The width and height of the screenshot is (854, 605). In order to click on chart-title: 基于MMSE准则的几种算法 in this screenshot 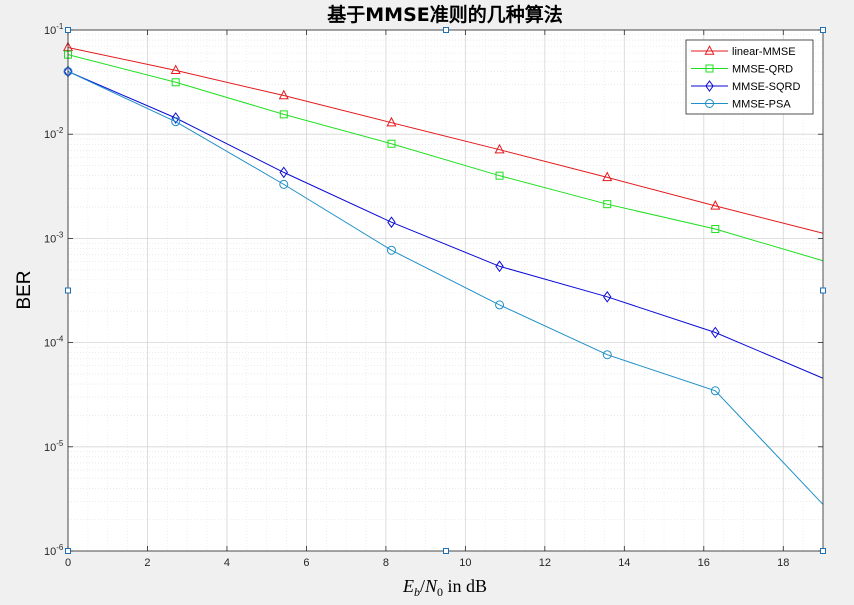, I will do `click(444, 14)`.